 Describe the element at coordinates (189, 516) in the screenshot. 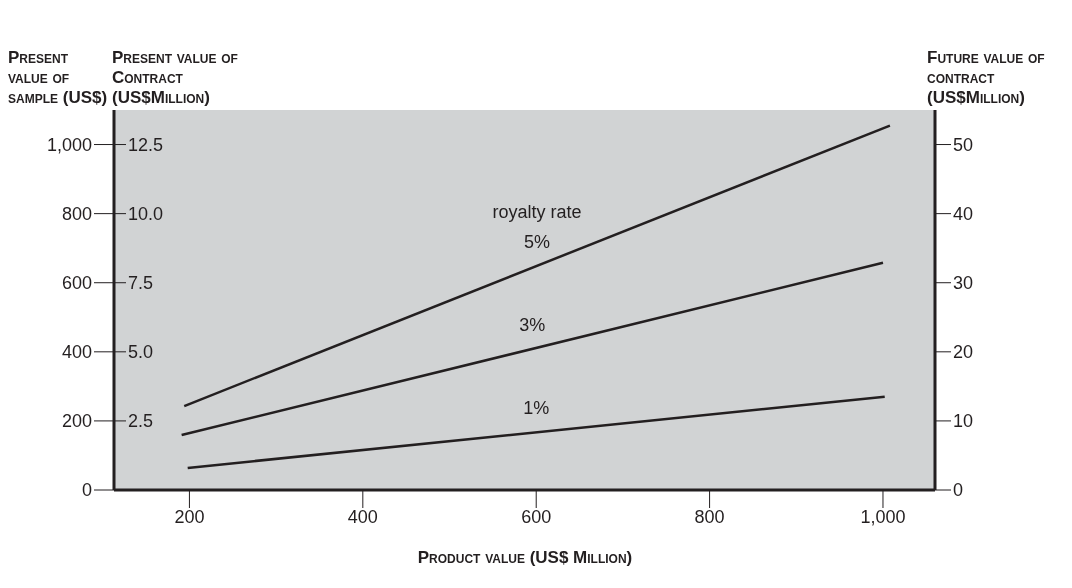

I see `x-tick-label: 200` at that location.